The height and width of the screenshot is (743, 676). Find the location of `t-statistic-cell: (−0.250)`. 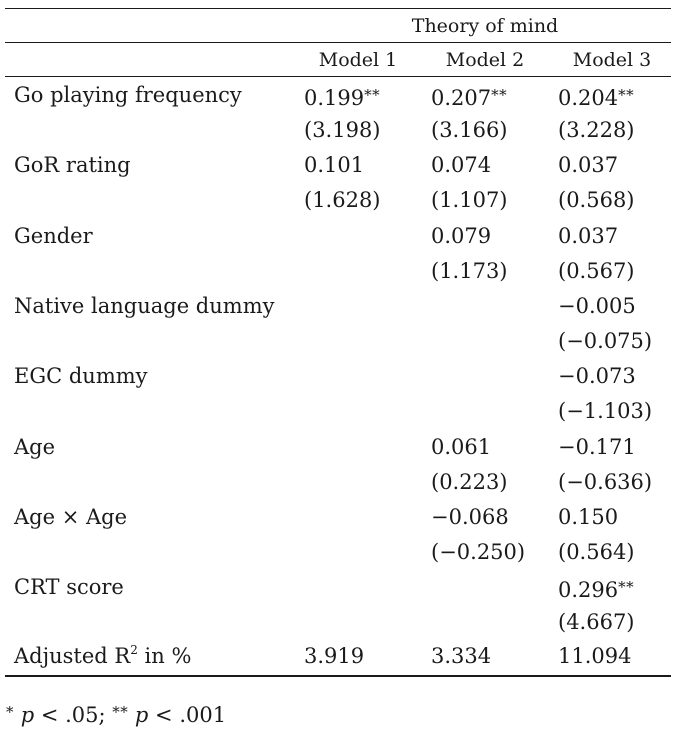

t-statistic-cell: (−0.250) is located at coordinates (478, 551).